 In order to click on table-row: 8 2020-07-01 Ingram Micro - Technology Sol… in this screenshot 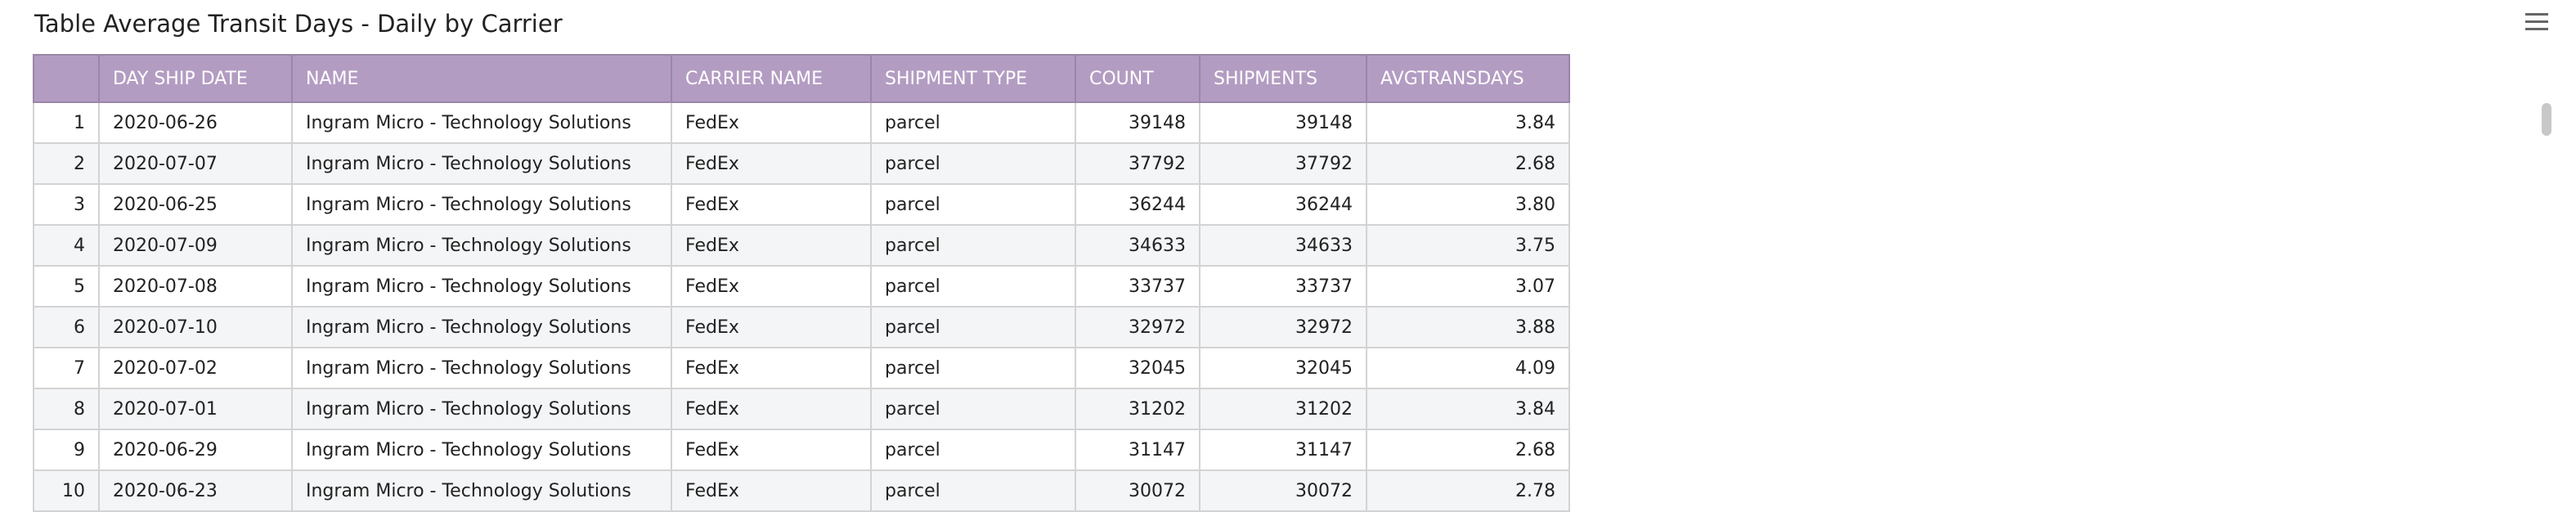, I will do `click(801, 409)`.